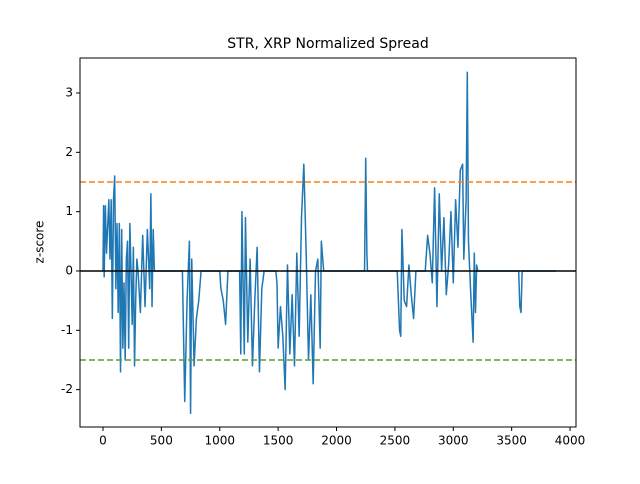 This screenshot has width=640, height=484. What do you see at coordinates (69, 93) in the screenshot?
I see `y-tick-label: 3` at bounding box center [69, 93].